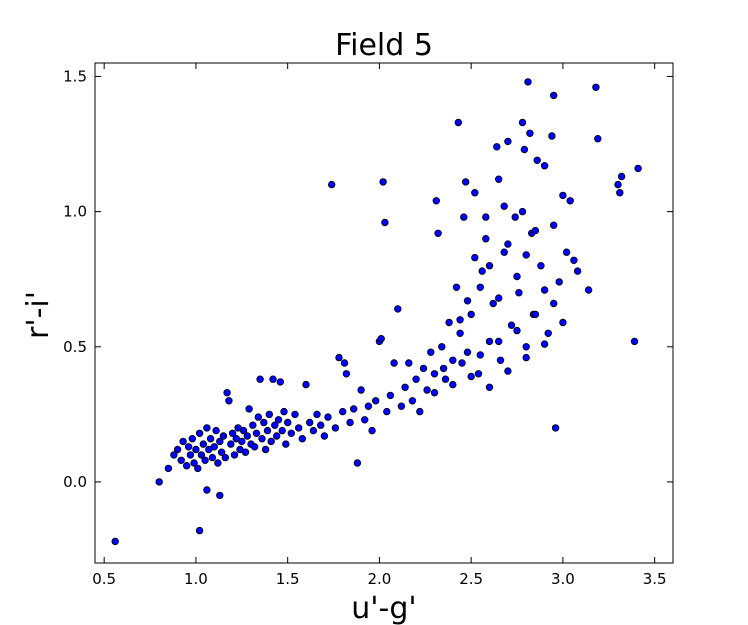 This screenshot has width=748, height=625. Describe the element at coordinates (563, 579) in the screenshot. I see `x-tick-label: 3.0` at that location.